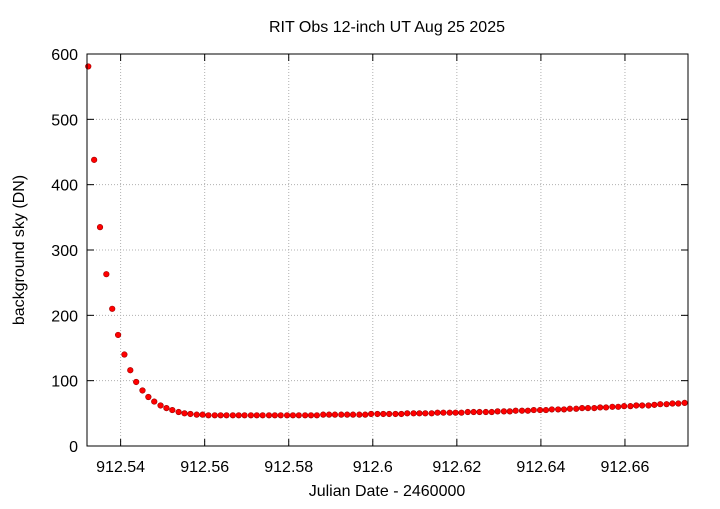 This screenshot has height=509, width=720. Describe the element at coordinates (73, 447) in the screenshot. I see `y-tick-label: 0` at that location.